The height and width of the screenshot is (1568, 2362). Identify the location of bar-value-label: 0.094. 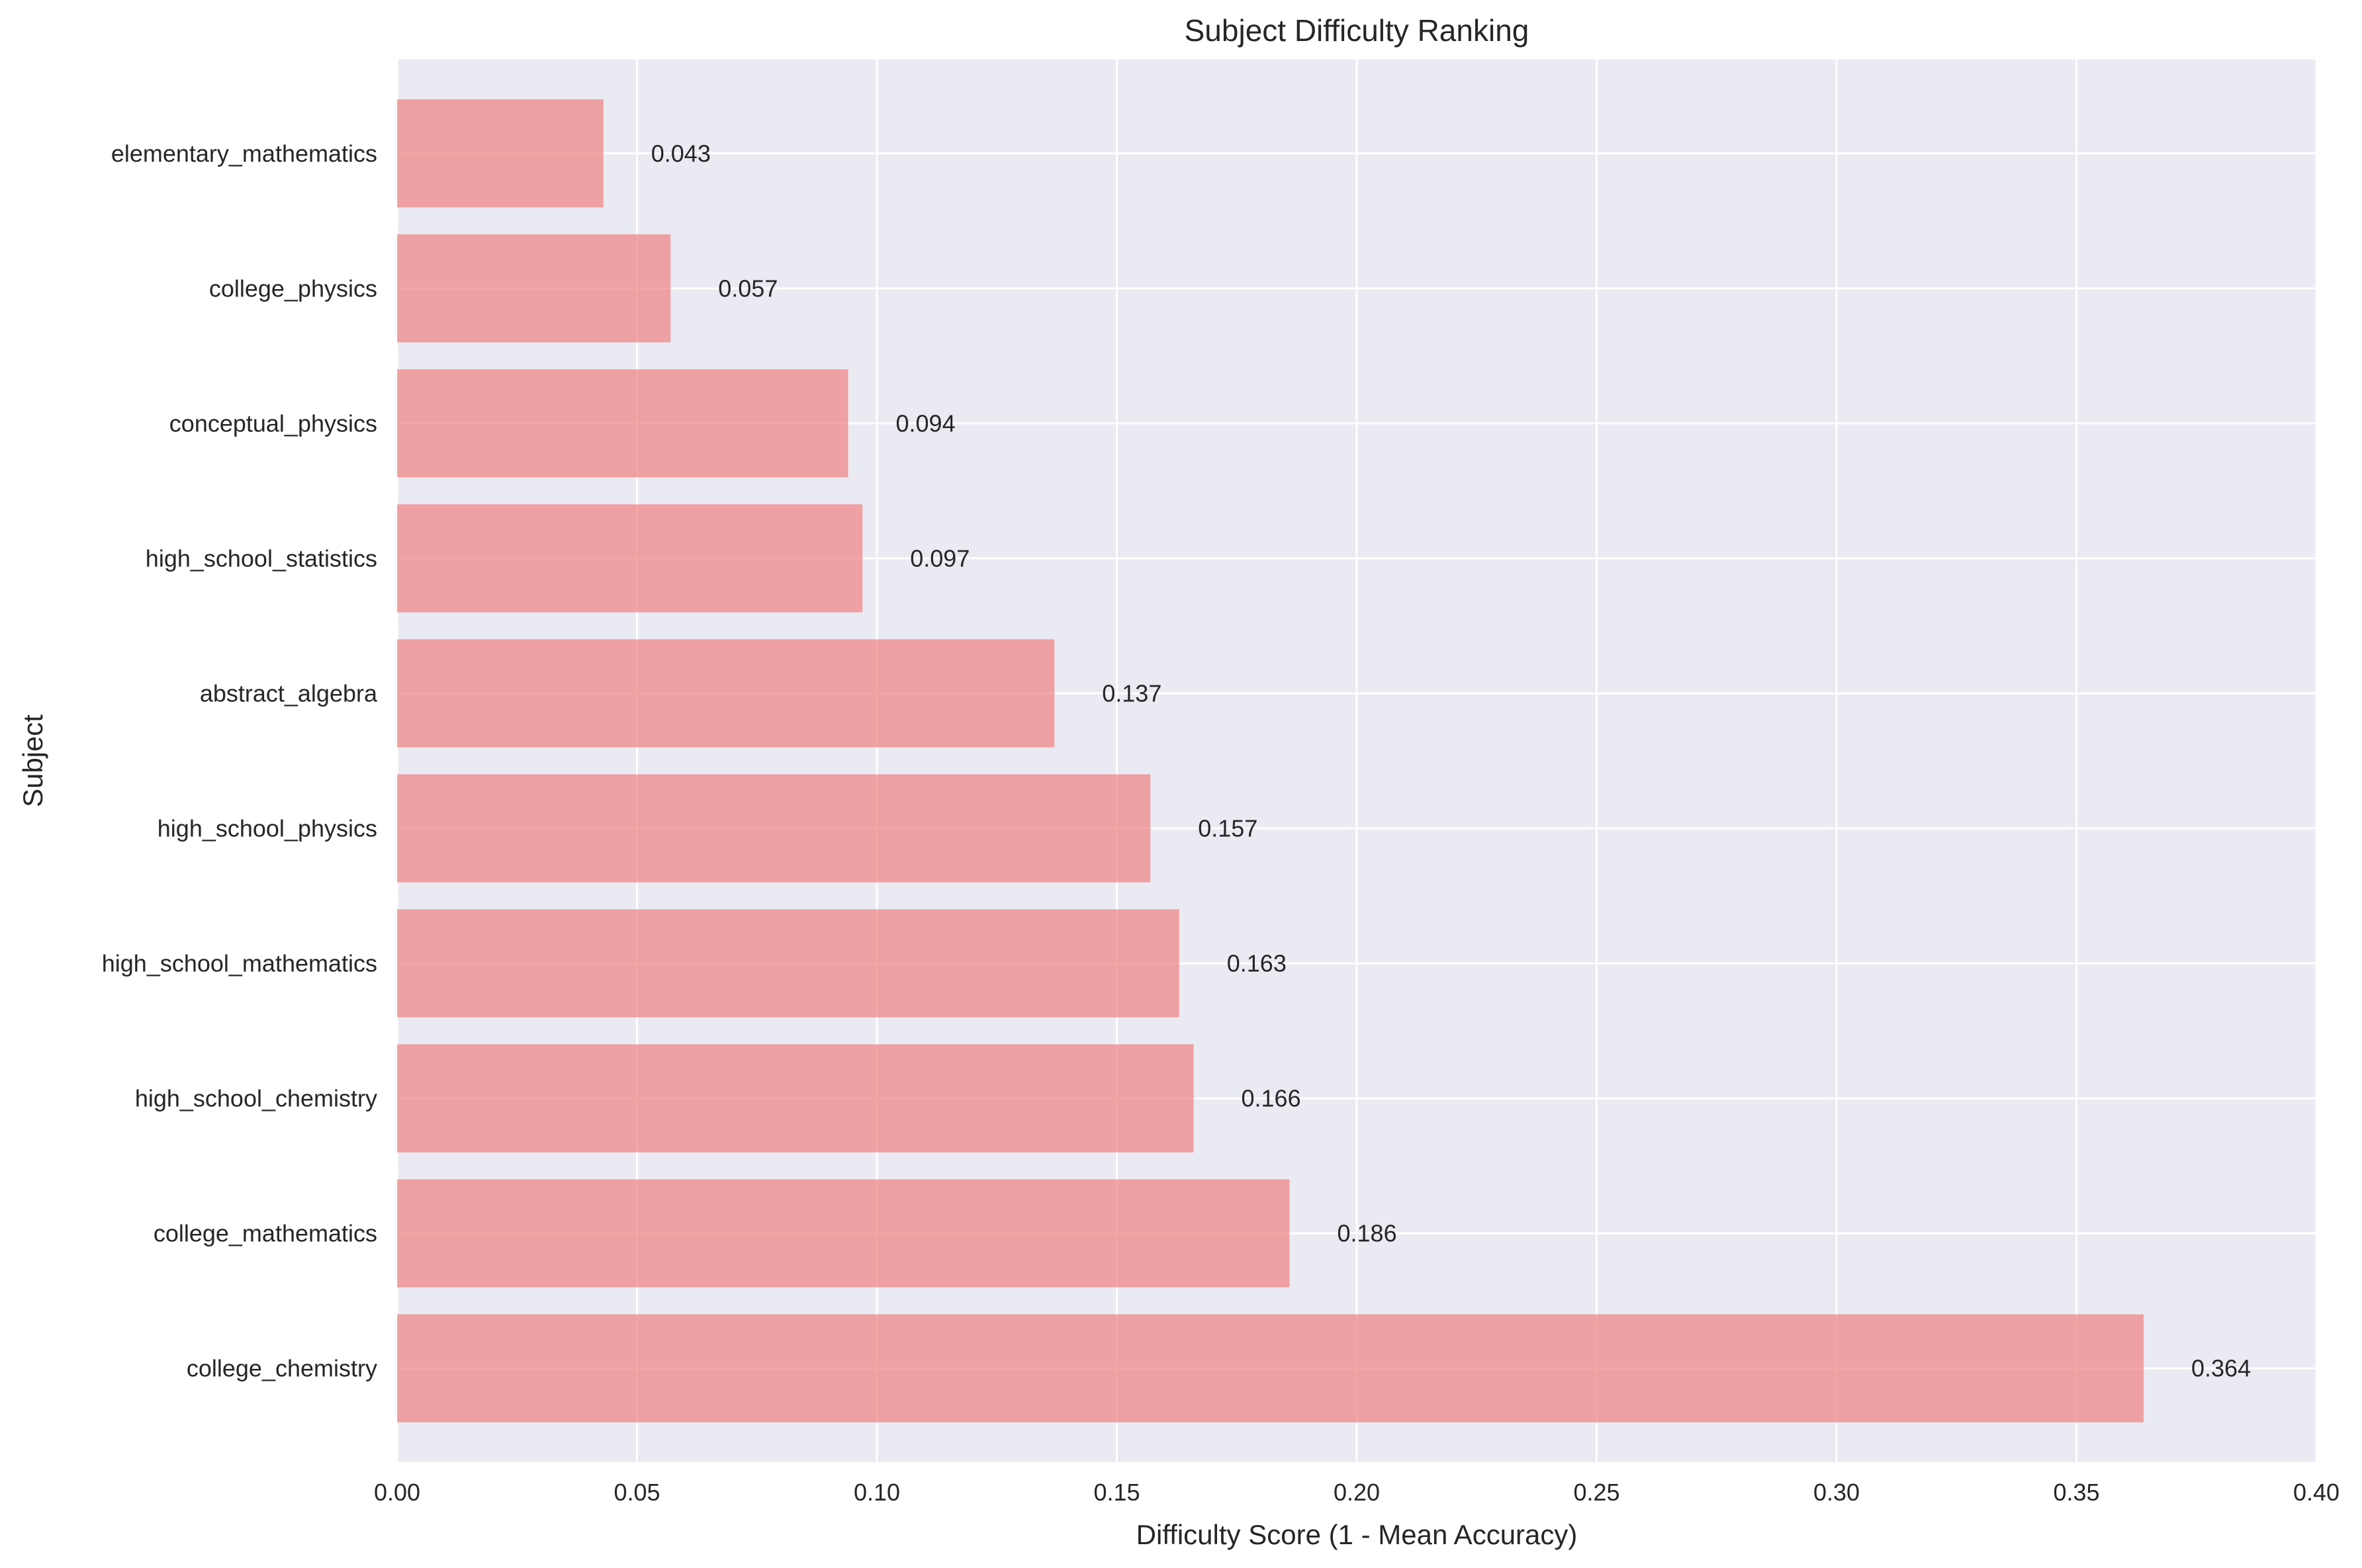
(926, 423).